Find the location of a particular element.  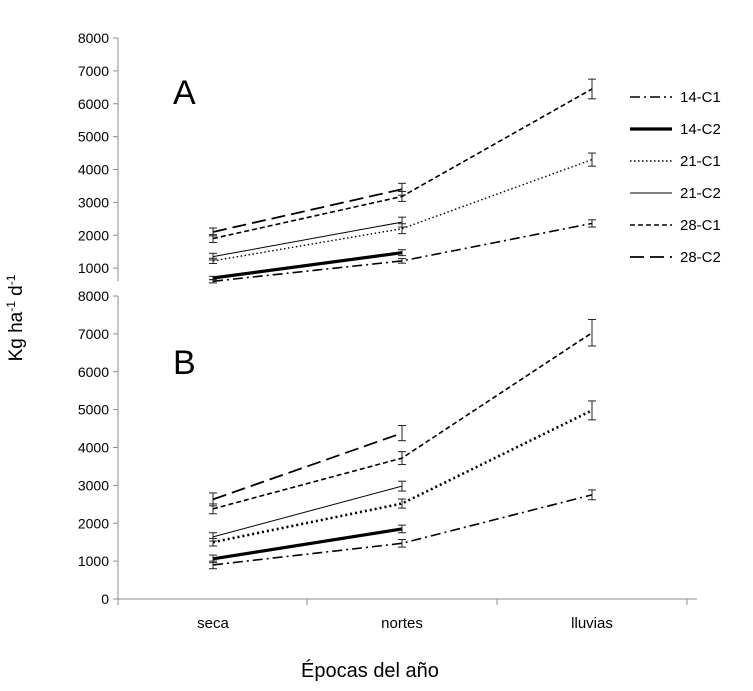

series-line-21-C1 is located at coordinates (402, 210).